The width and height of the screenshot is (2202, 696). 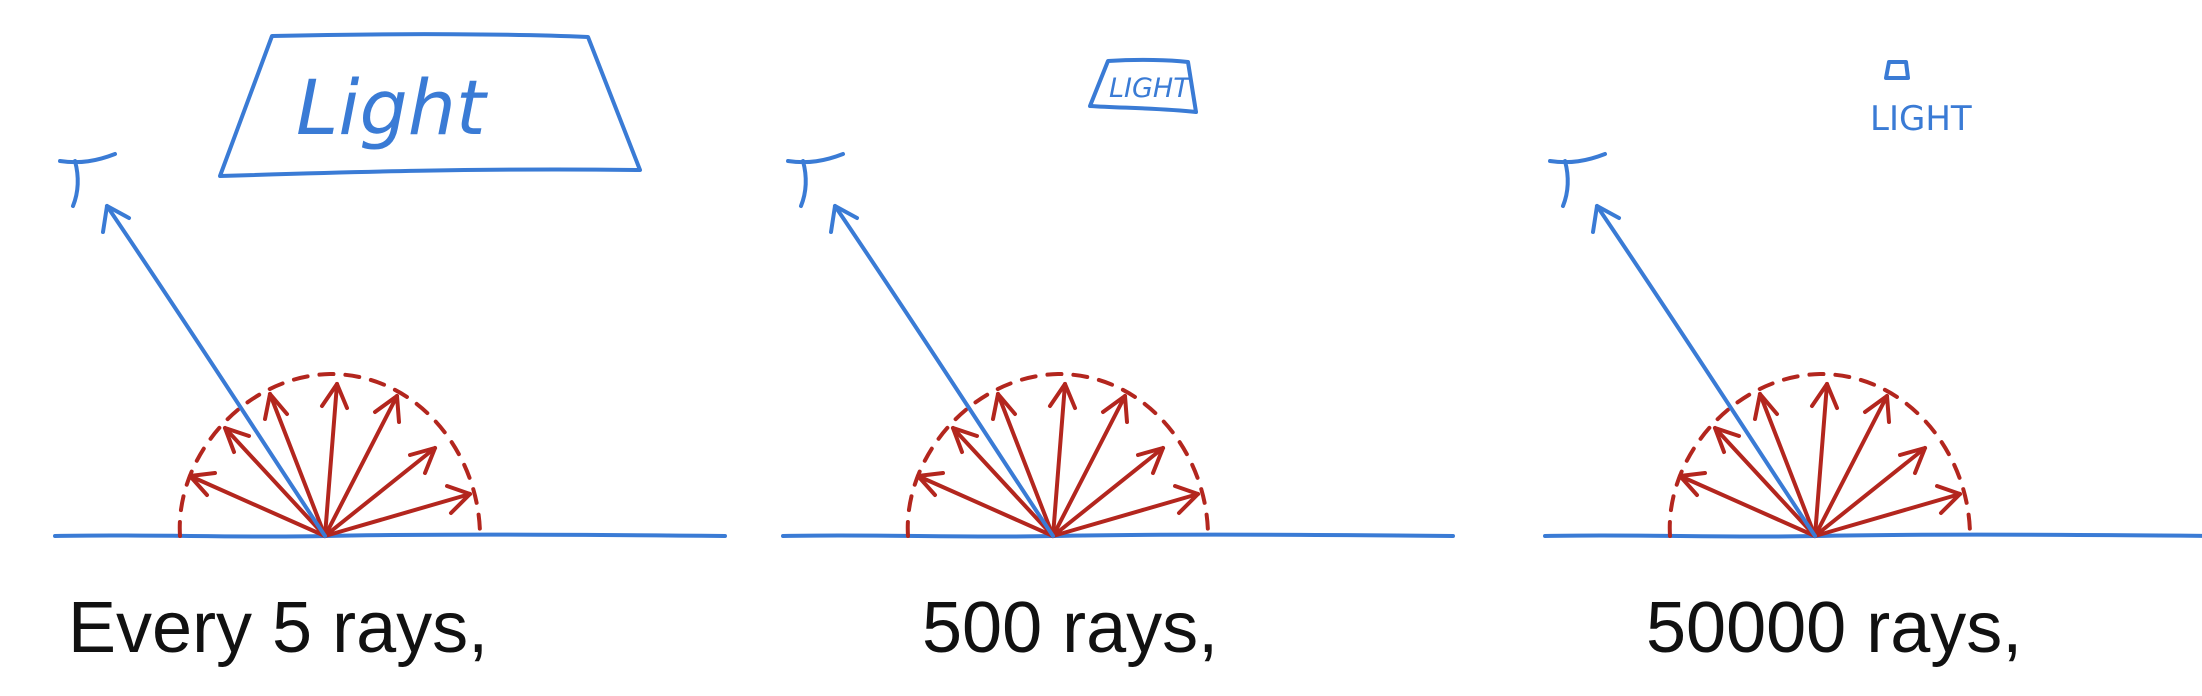 I want to click on caption-panel-2: 500 rays,, so click(x=1070, y=628).